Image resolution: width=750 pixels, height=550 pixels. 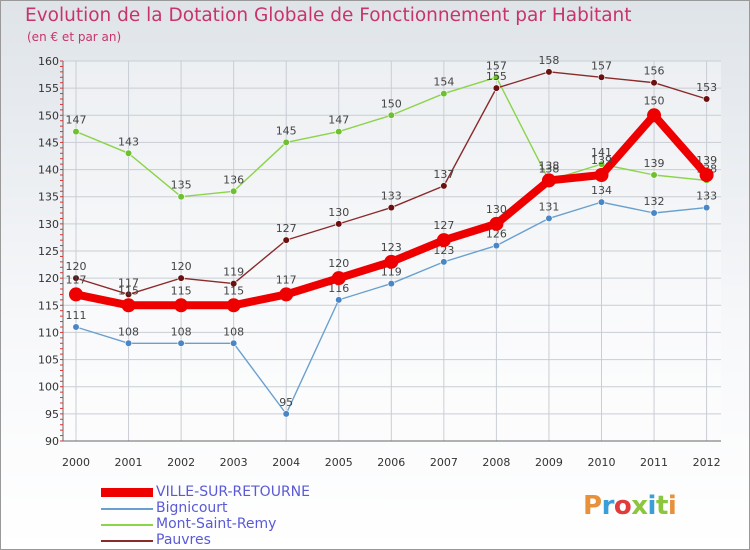 I want to click on proxiti-logo: Proxiti, so click(x=630, y=506).